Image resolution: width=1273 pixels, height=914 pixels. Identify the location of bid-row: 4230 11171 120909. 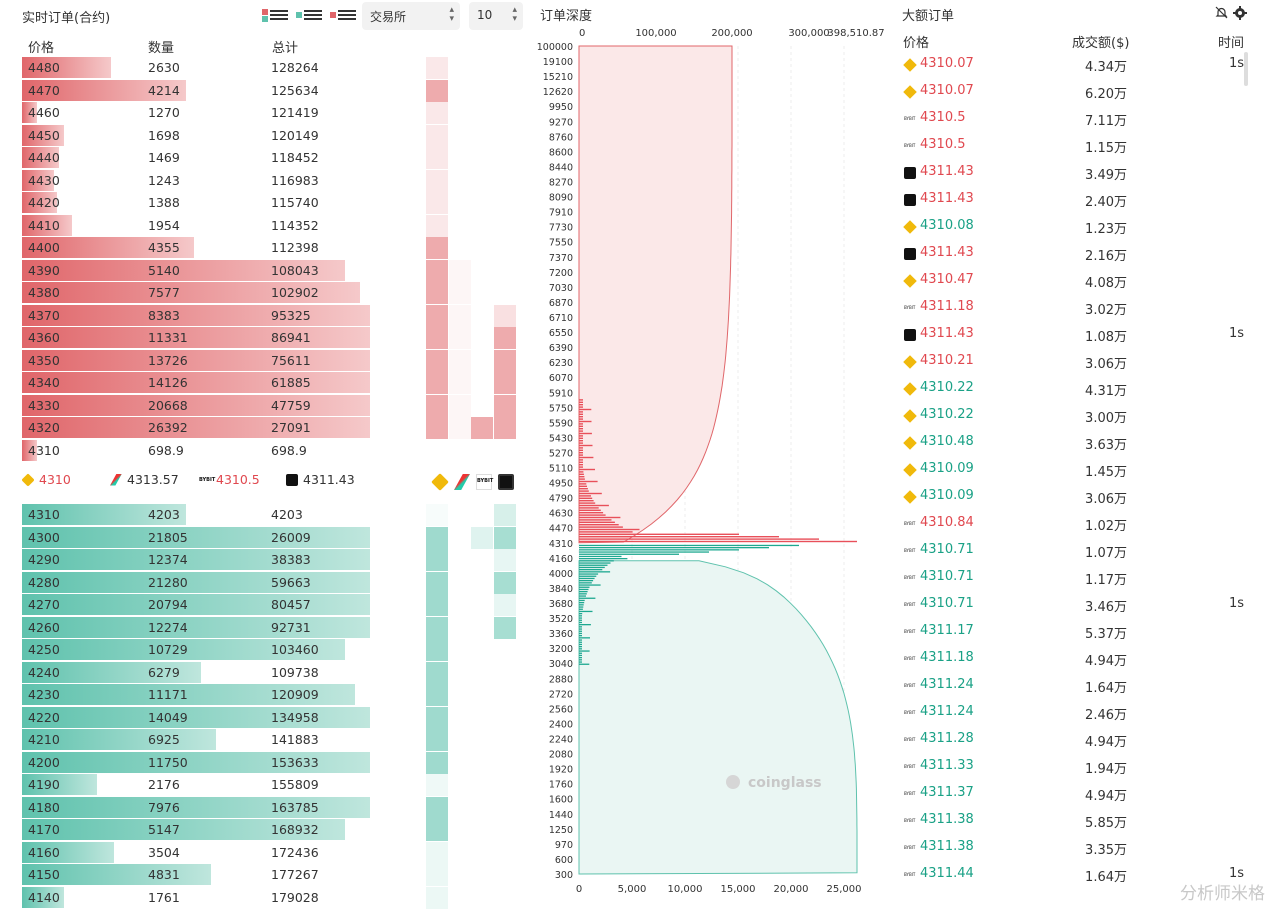
(272, 695).